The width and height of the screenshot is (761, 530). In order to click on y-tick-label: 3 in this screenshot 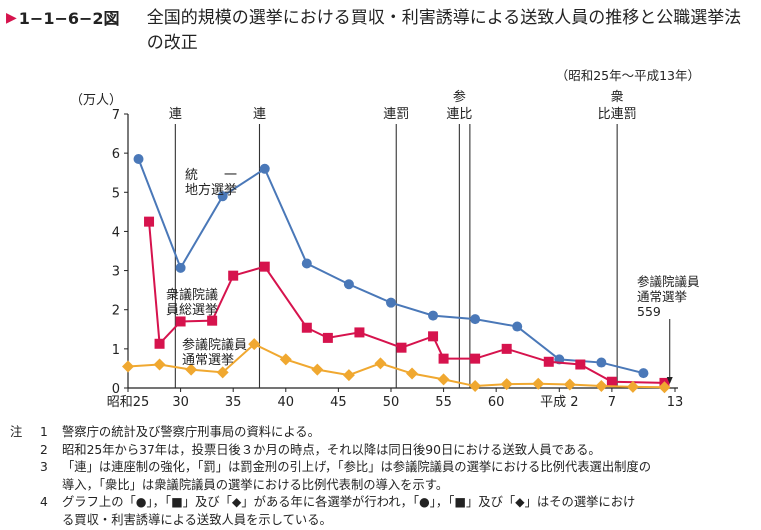, I will do `click(116, 272)`.